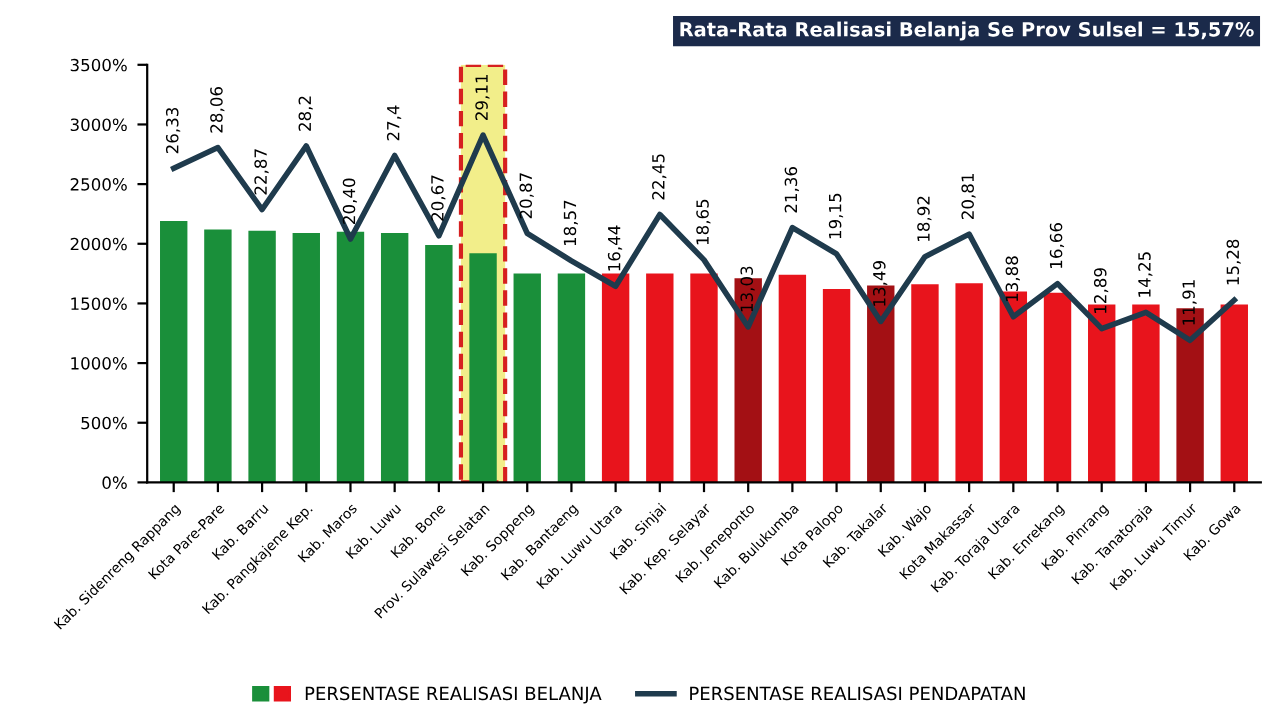 Image resolution: width=1280 pixels, height=720 pixels. I want to click on data-label: 13,03, so click(747, 289).